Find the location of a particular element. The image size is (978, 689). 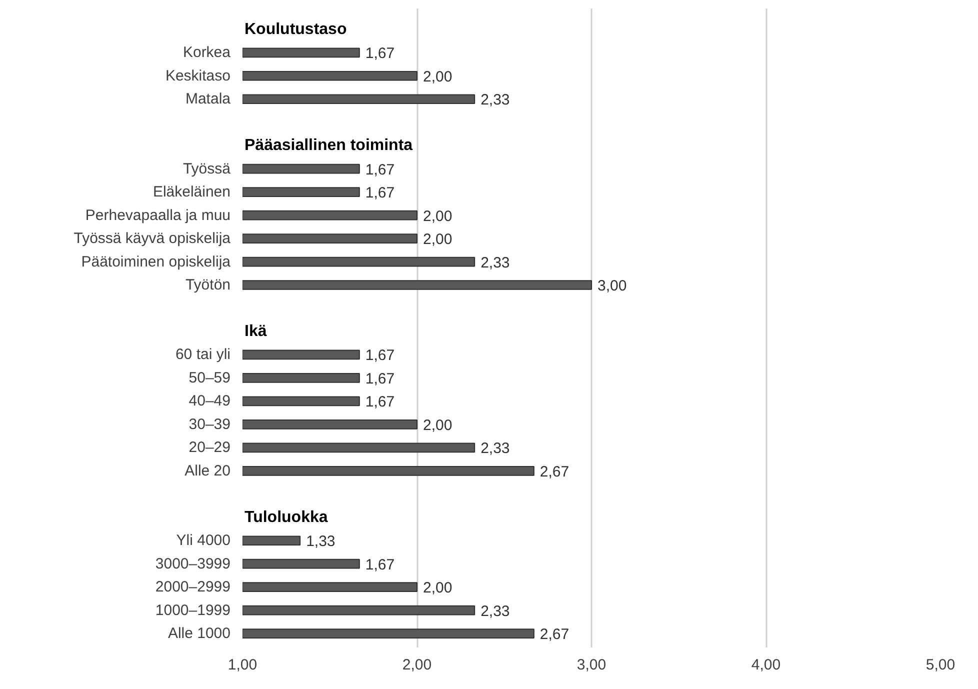

data-label: 3,00 is located at coordinates (612, 286).